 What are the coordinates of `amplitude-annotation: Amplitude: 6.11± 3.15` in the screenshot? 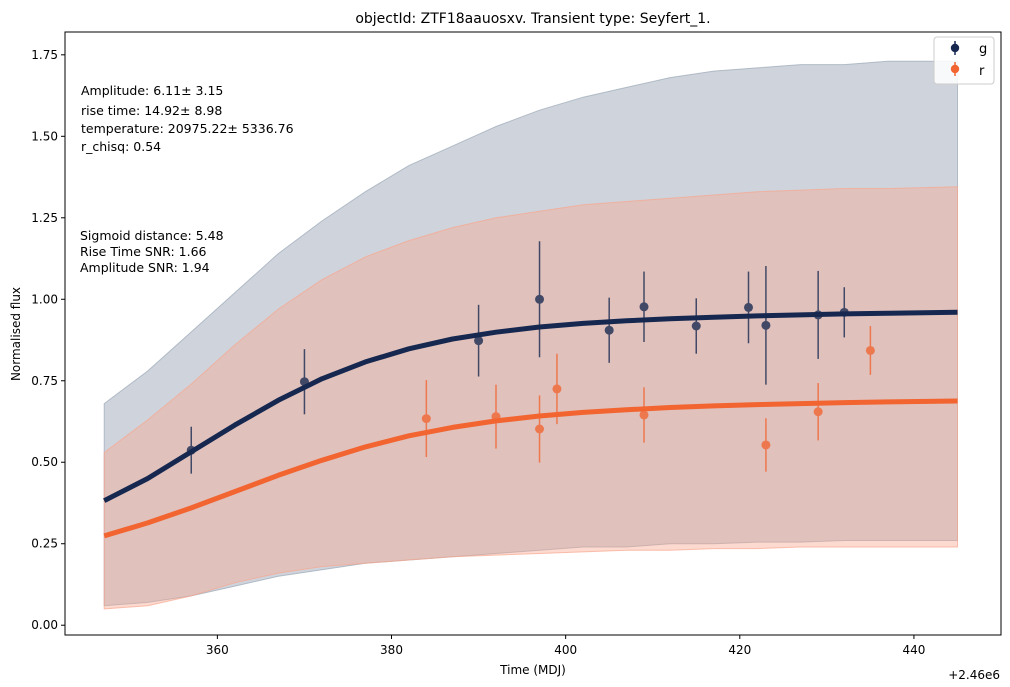 It's located at (152, 90).